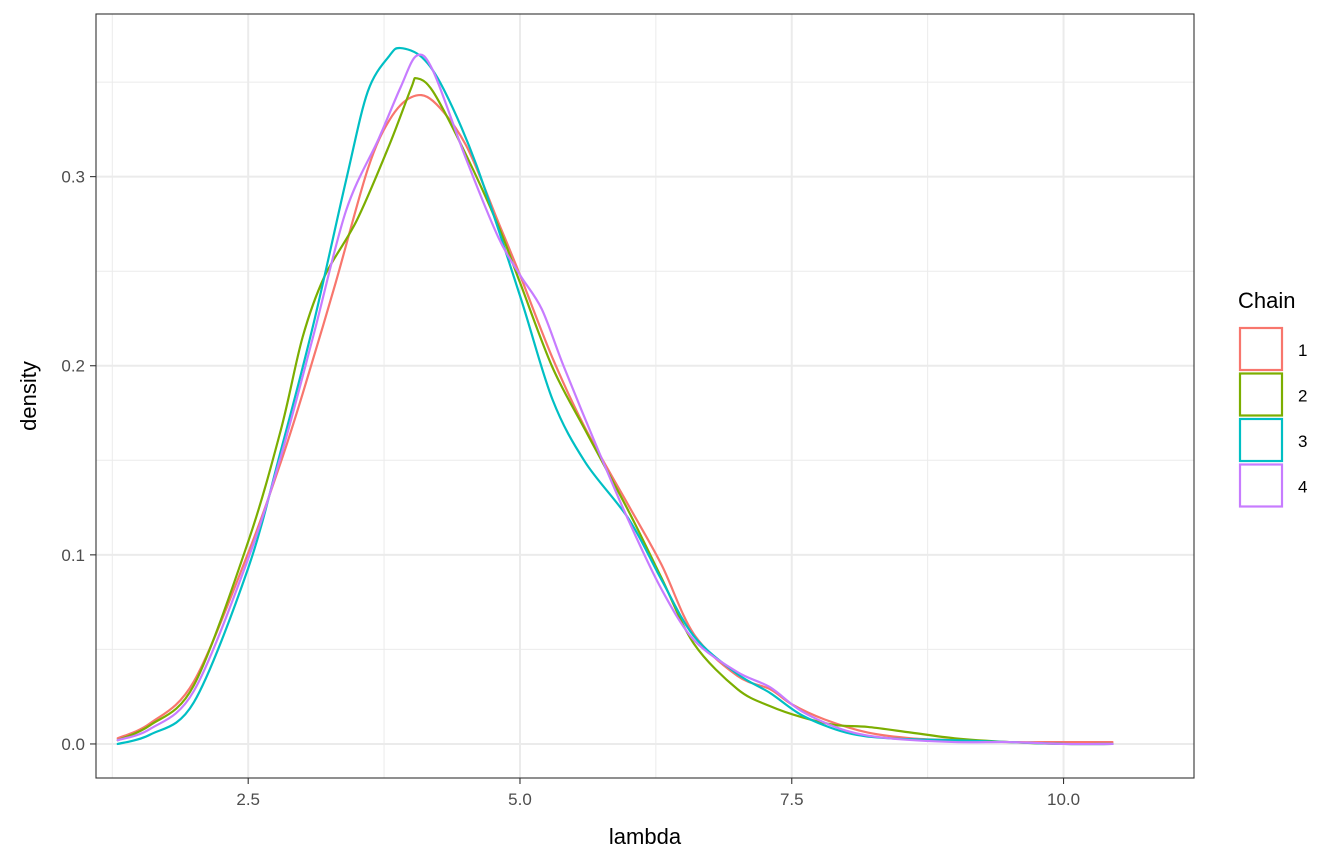  Describe the element at coordinates (792, 799) in the screenshot. I see `x-tick-label: 7.5` at that location.